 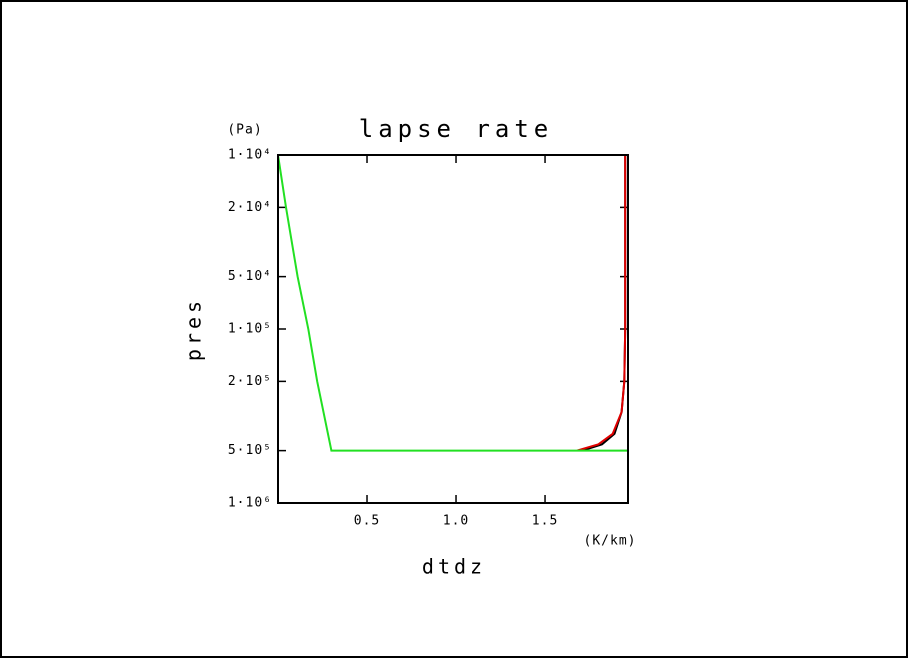 I want to click on x-unit: (K/km), so click(x=610, y=541).